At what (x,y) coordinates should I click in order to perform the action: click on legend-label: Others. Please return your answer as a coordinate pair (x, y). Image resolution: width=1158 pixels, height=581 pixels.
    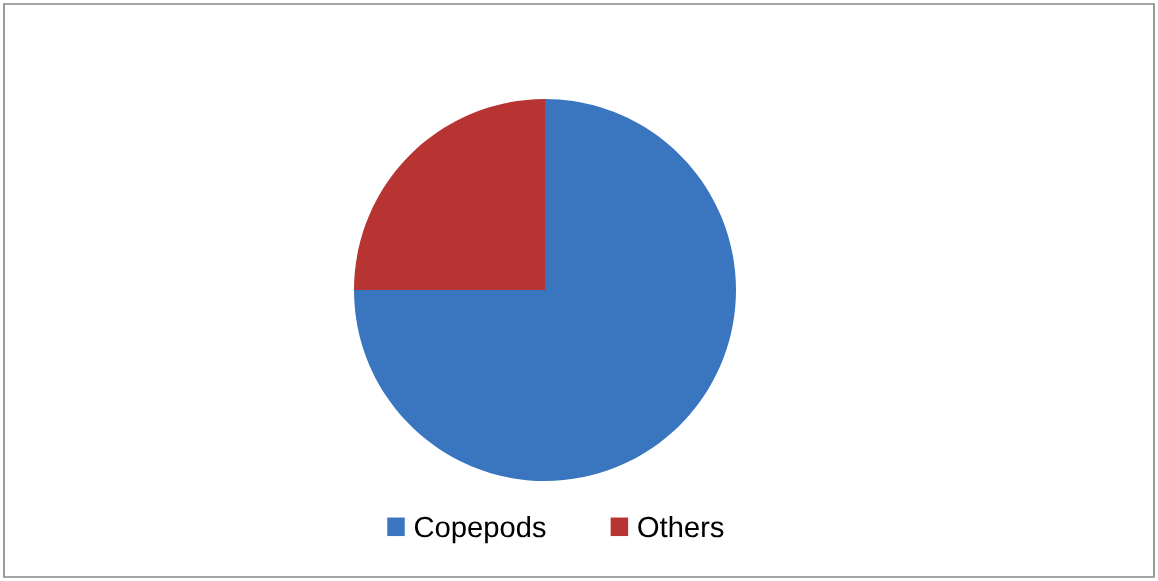
    Looking at the image, I should click on (681, 526).